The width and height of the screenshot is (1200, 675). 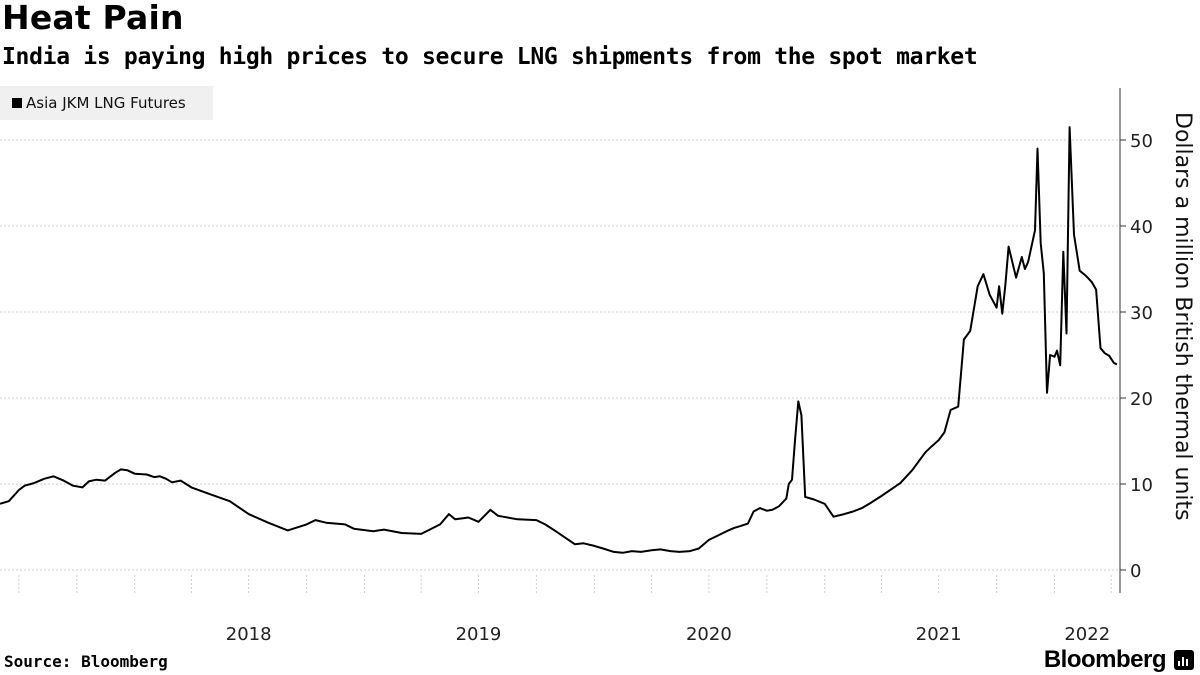 I want to click on legend: Asia JKM LNG Futures, so click(x=106, y=103).